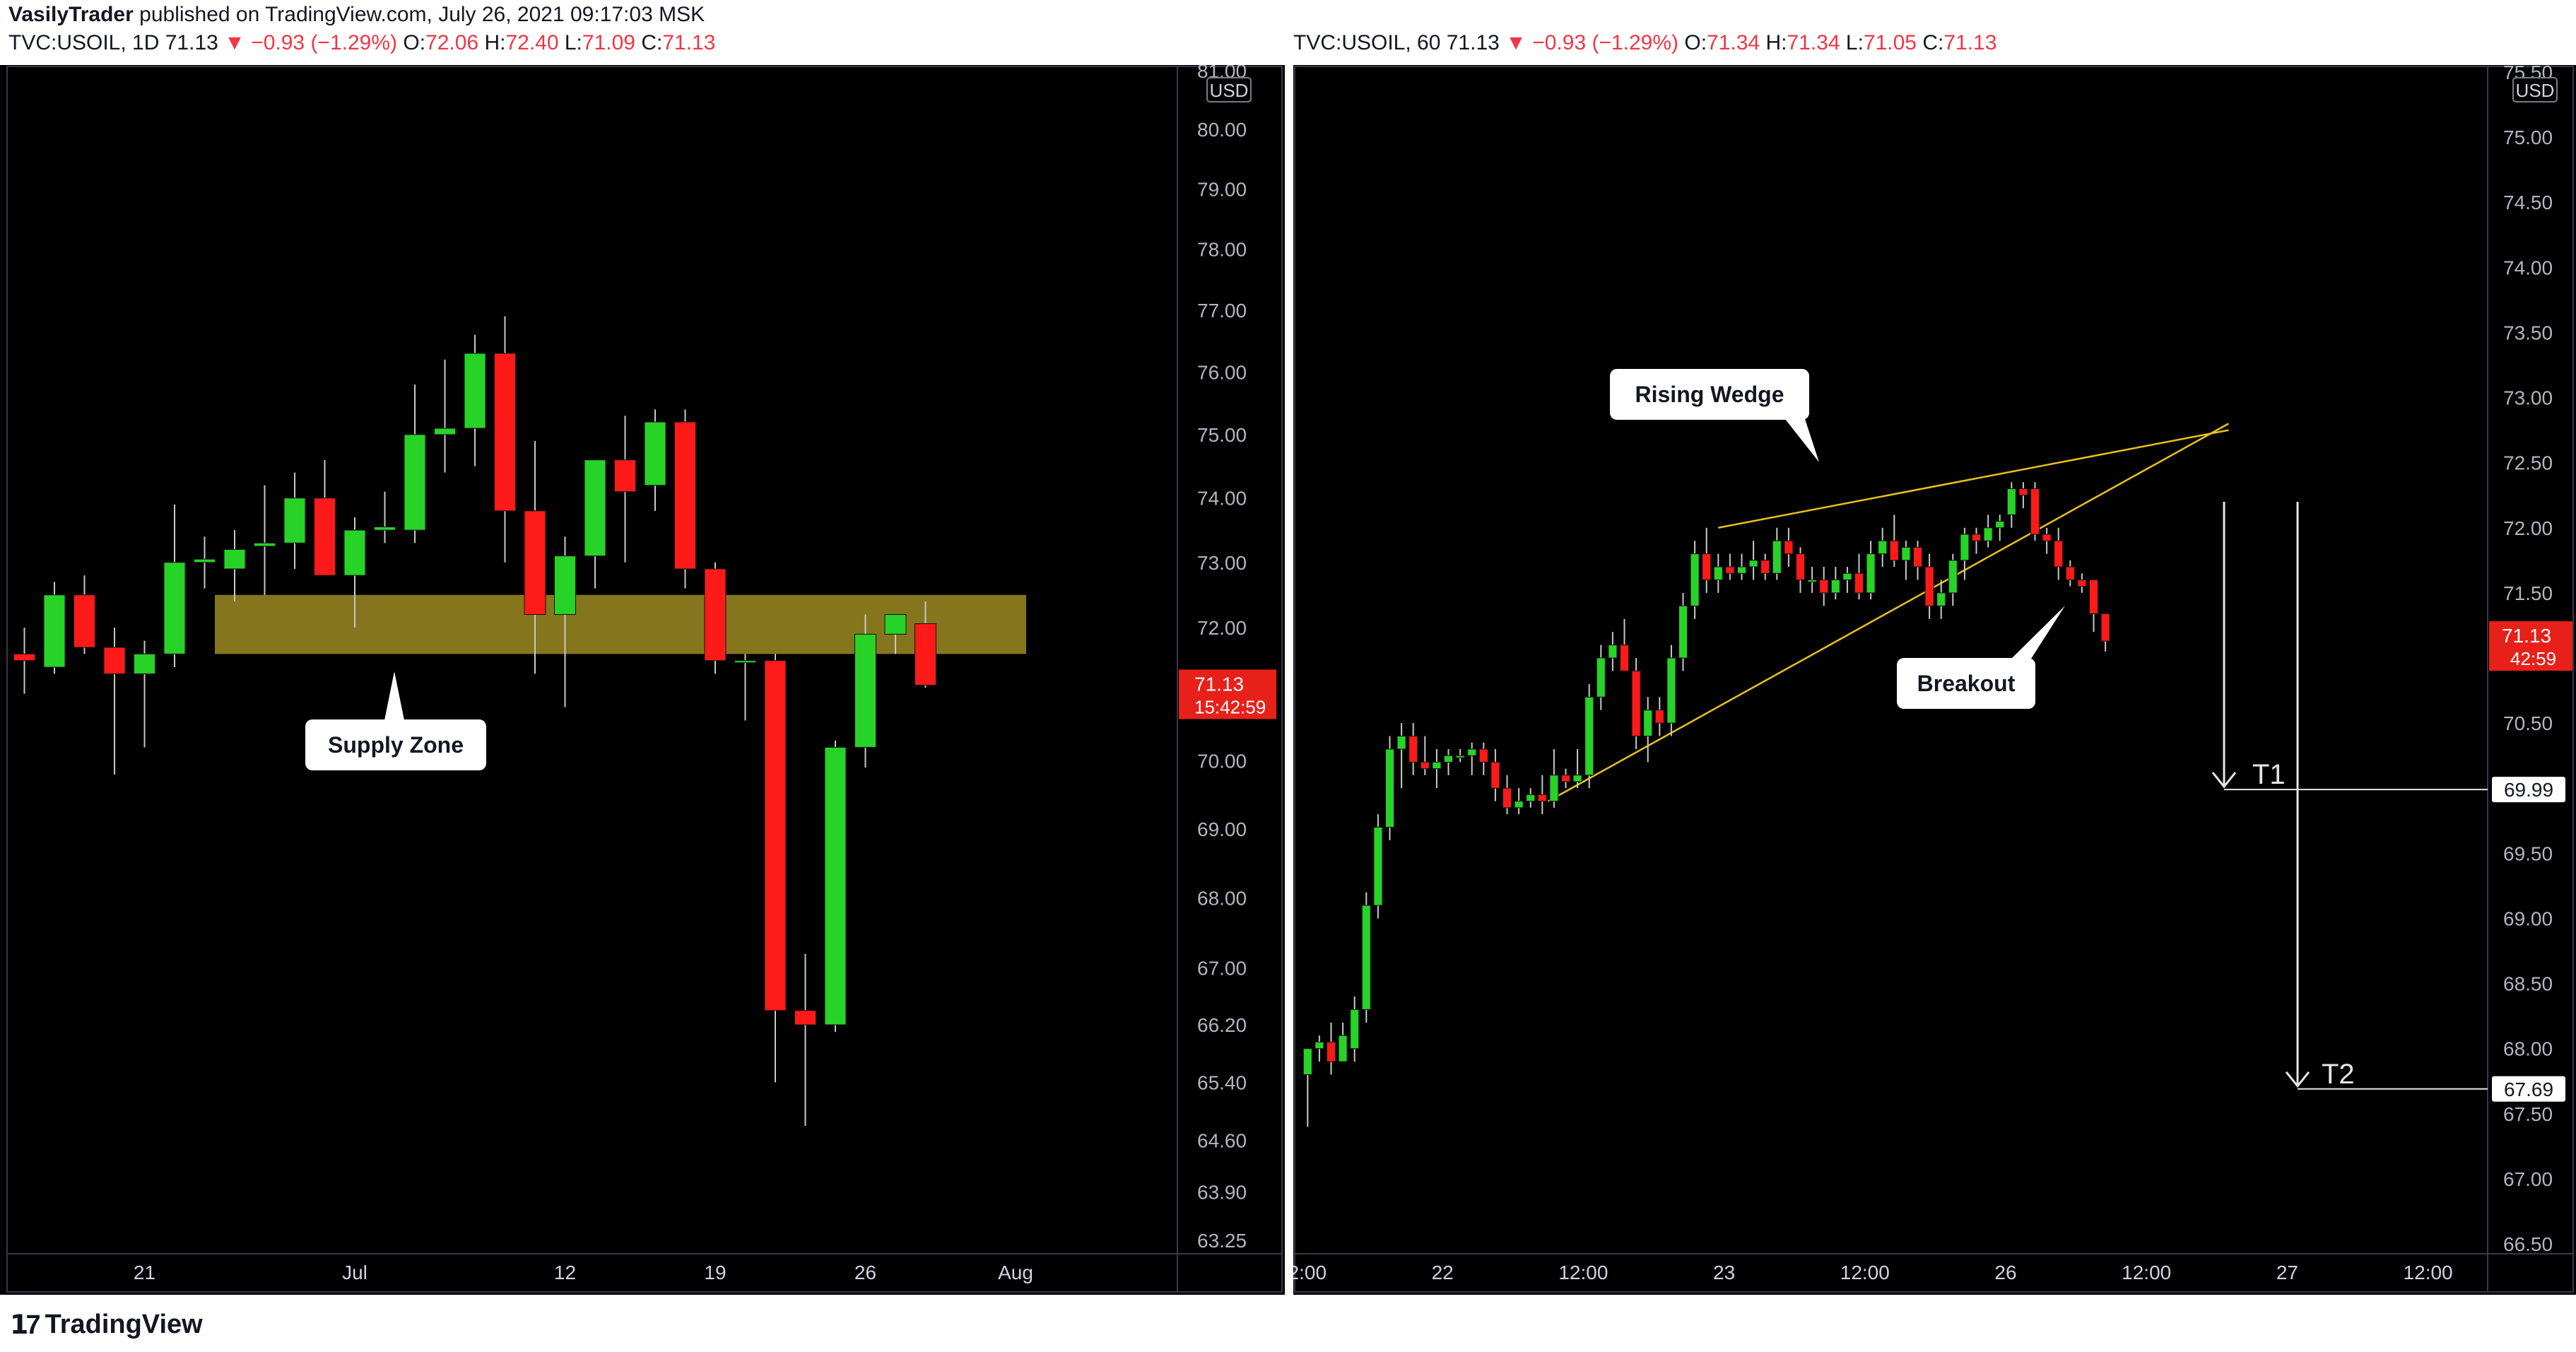  What do you see at coordinates (532, 42) in the screenshot?
I see `left-high: 72.40` at bounding box center [532, 42].